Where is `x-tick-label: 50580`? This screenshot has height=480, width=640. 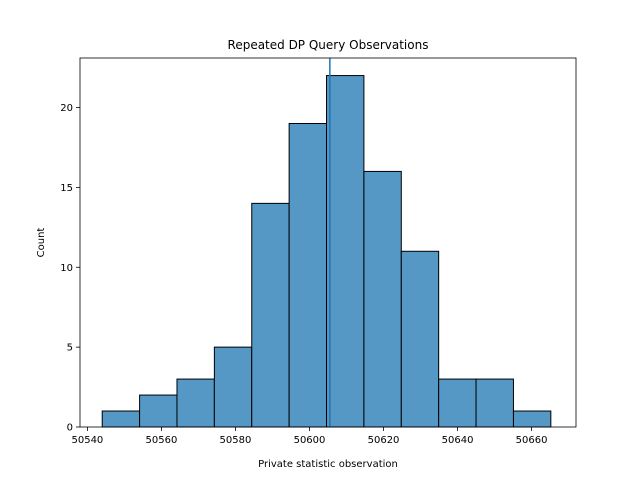
x-tick-label: 50580 is located at coordinates (236, 440).